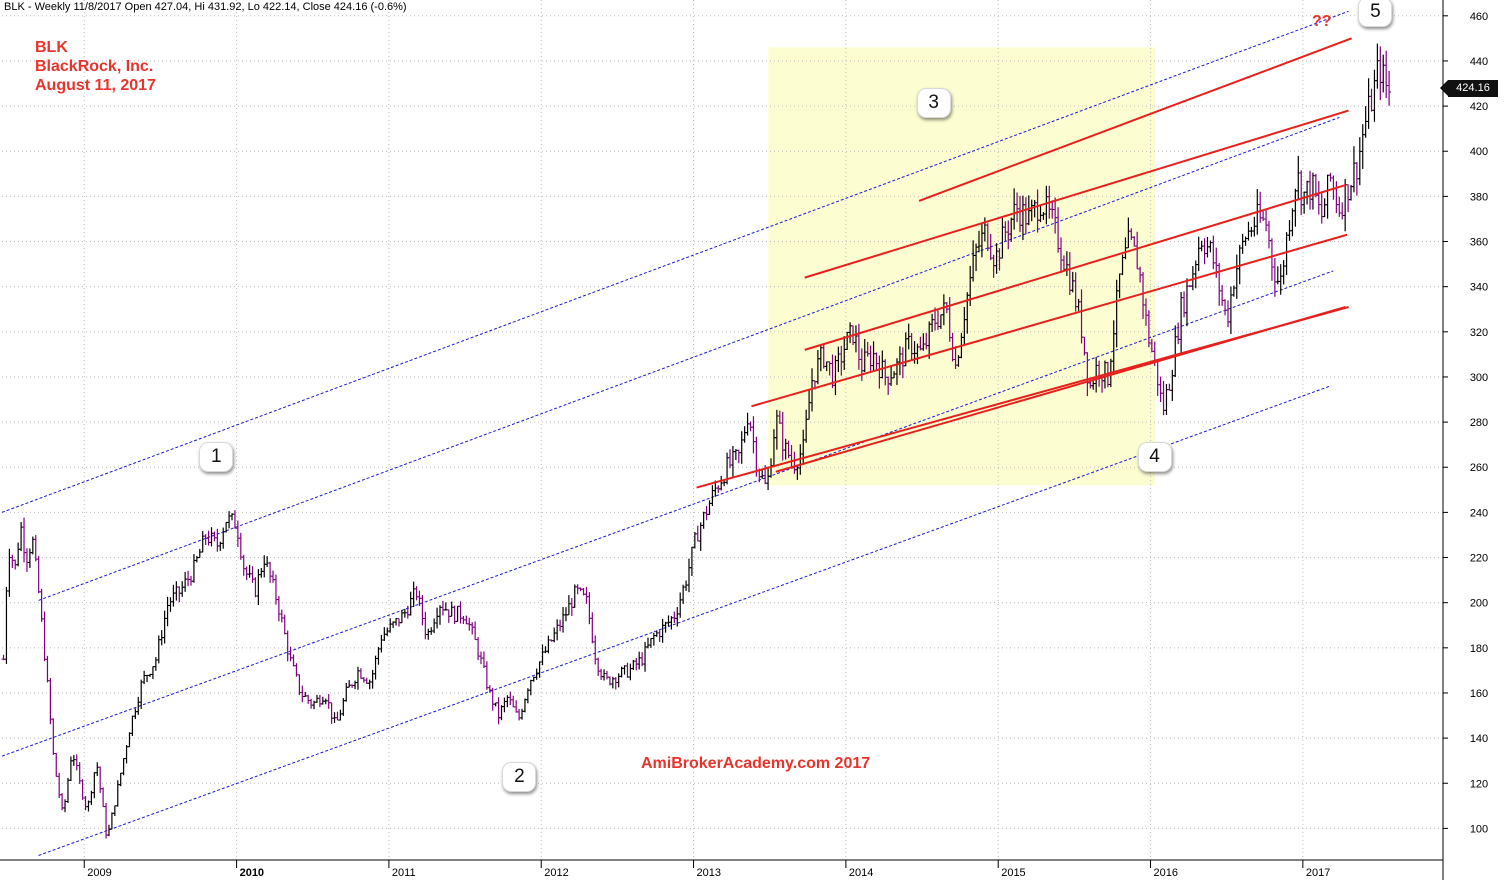 The image size is (1504, 880). I want to click on x-tick-label: 2009, so click(99, 873).